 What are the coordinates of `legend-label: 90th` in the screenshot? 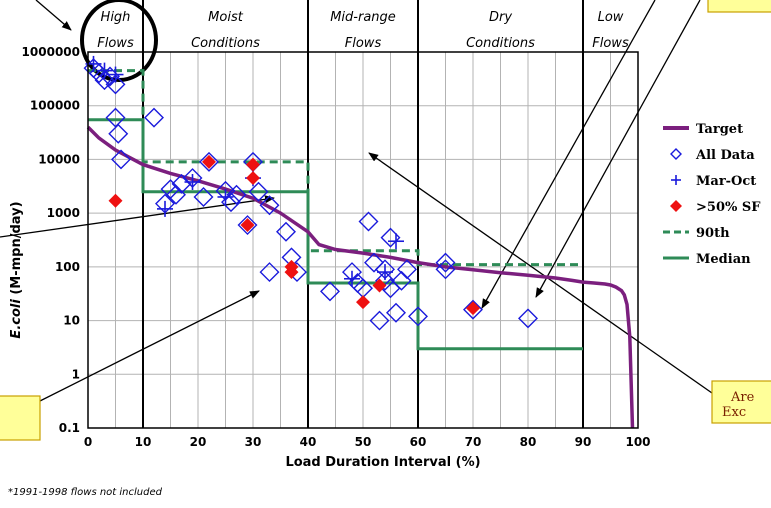 It's located at (713, 233).